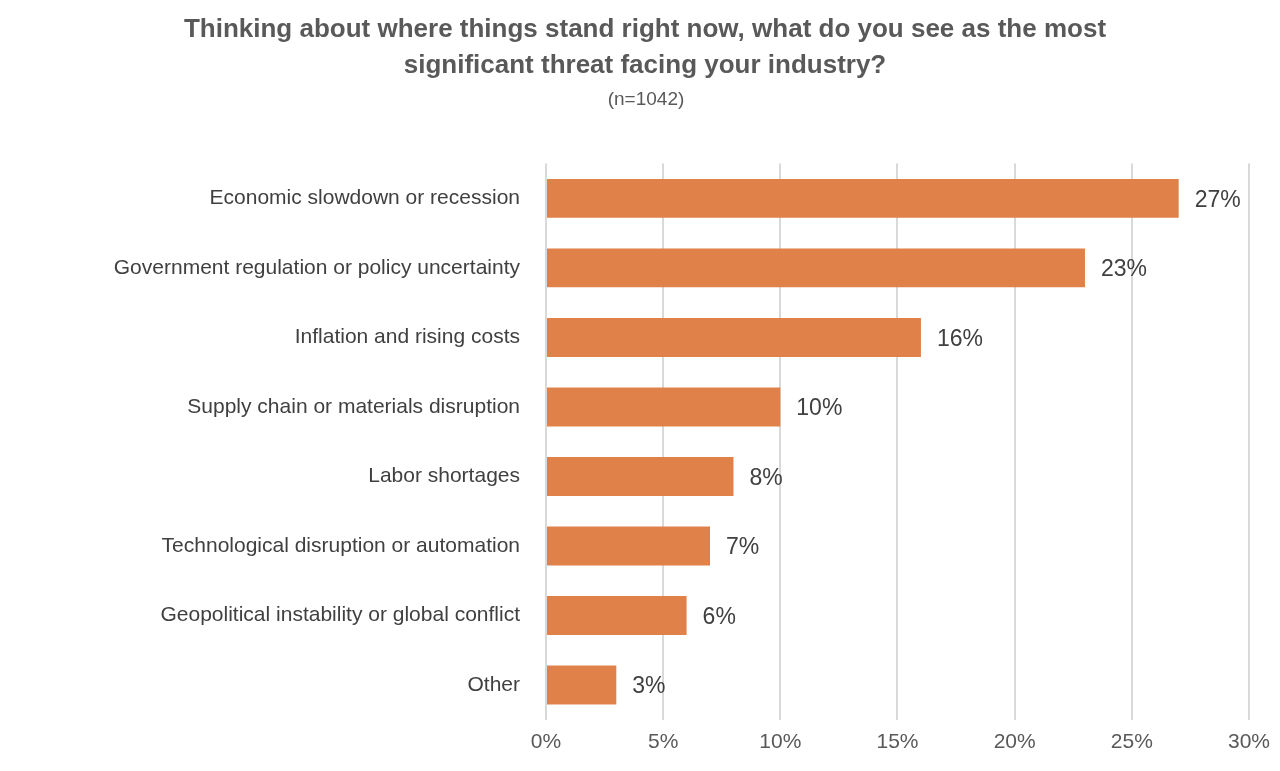 This screenshot has width=1280, height=771. I want to click on x-tick-label: 25%, so click(1131, 741).